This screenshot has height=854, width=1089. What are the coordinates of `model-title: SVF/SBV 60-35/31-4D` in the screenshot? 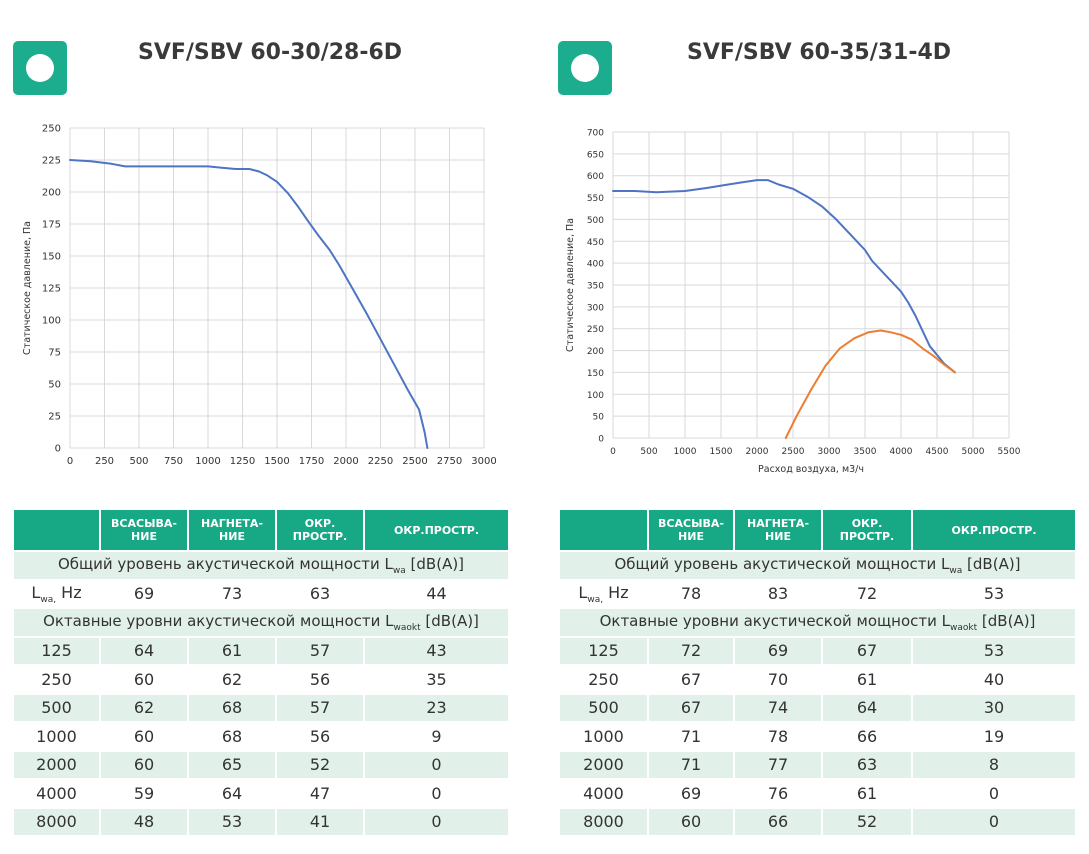 It's located at (819, 52).